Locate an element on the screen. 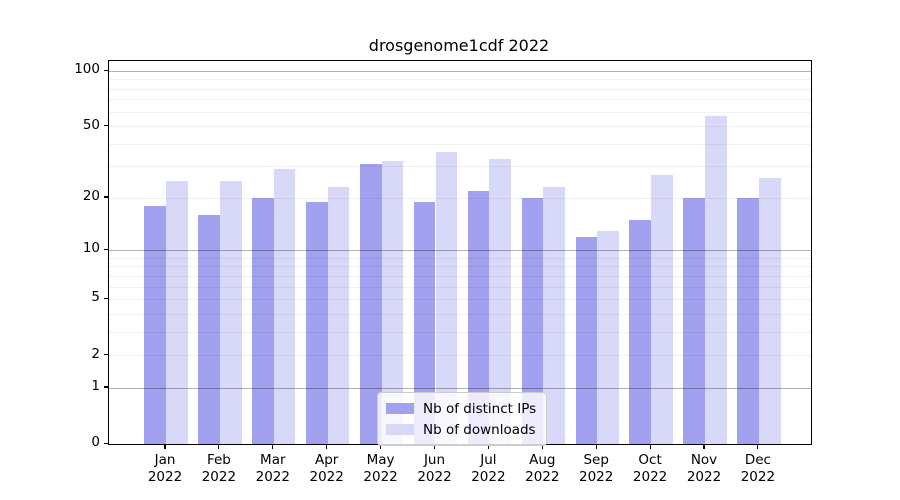 The height and width of the screenshot is (500, 900). legend-label-downloads: Nb of downloads is located at coordinates (479, 429).